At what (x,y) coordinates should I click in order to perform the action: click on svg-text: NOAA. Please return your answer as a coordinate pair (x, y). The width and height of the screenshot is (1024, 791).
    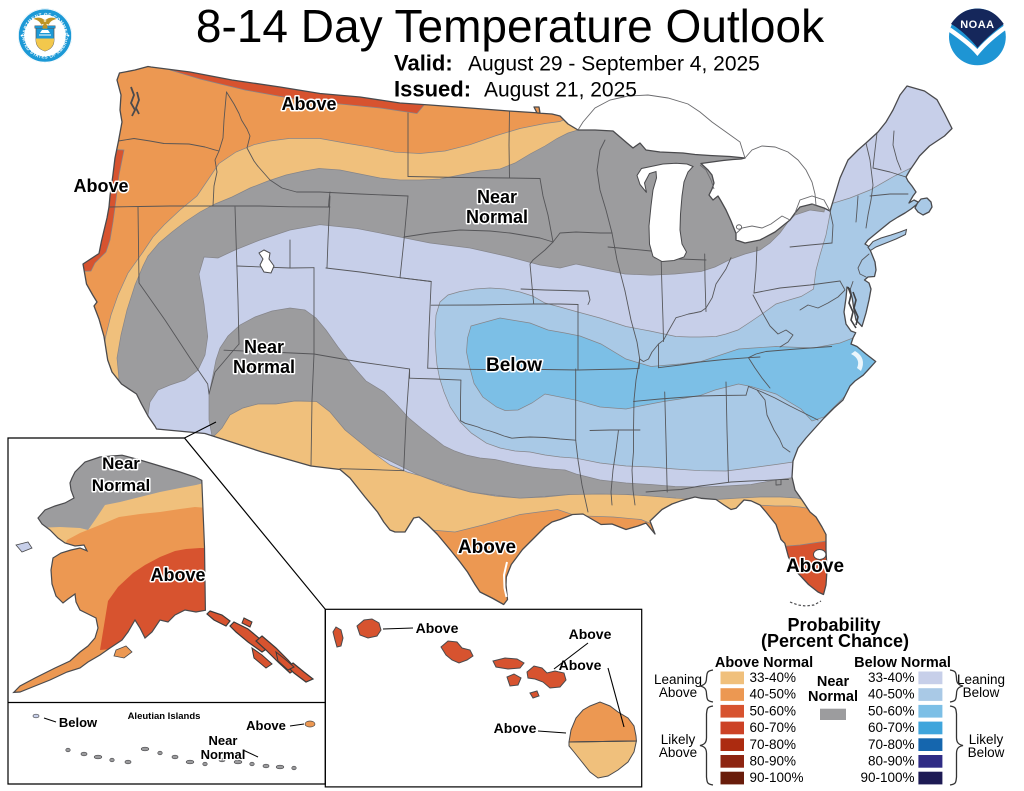
    Looking at the image, I should click on (977, 25).